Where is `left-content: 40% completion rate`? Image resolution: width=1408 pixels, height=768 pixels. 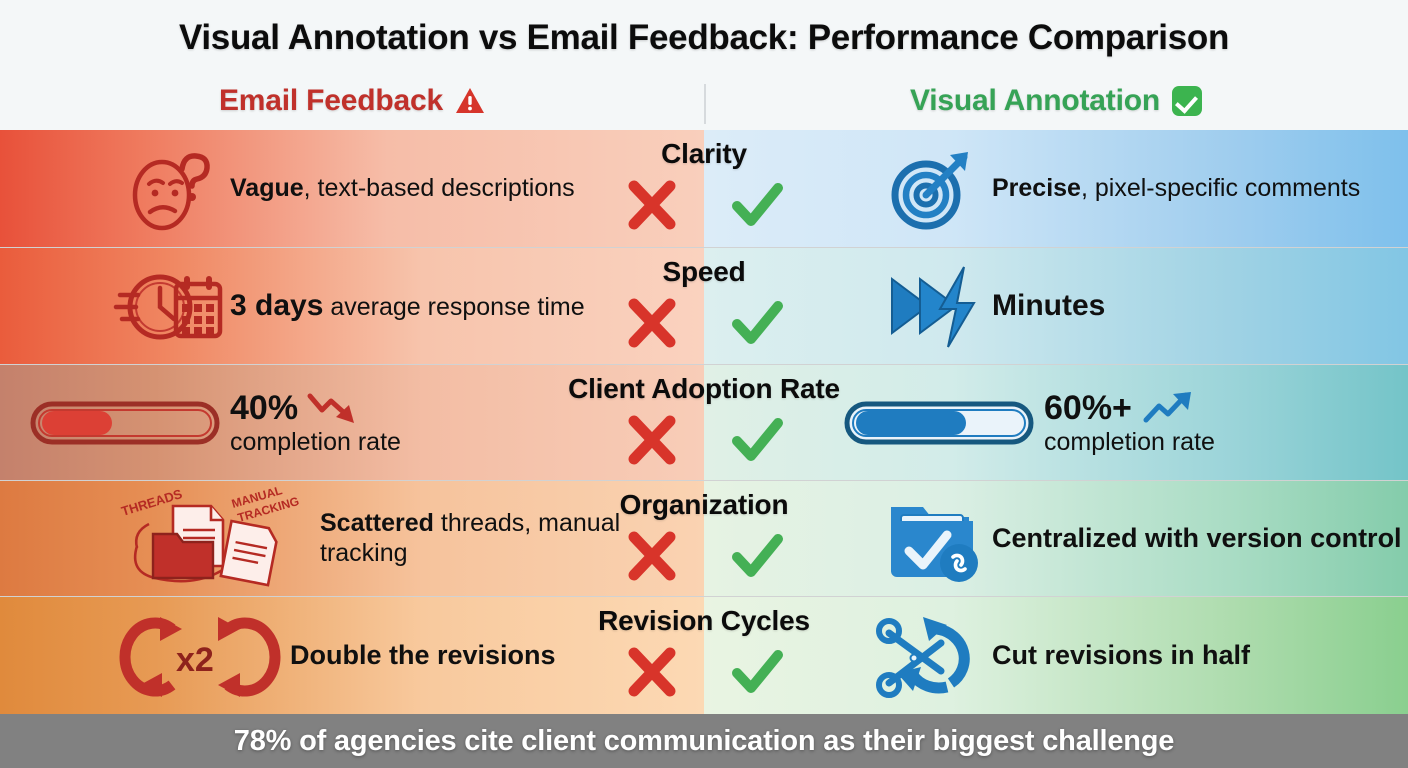
left-content: 40% completion rate is located at coordinates (355, 422).